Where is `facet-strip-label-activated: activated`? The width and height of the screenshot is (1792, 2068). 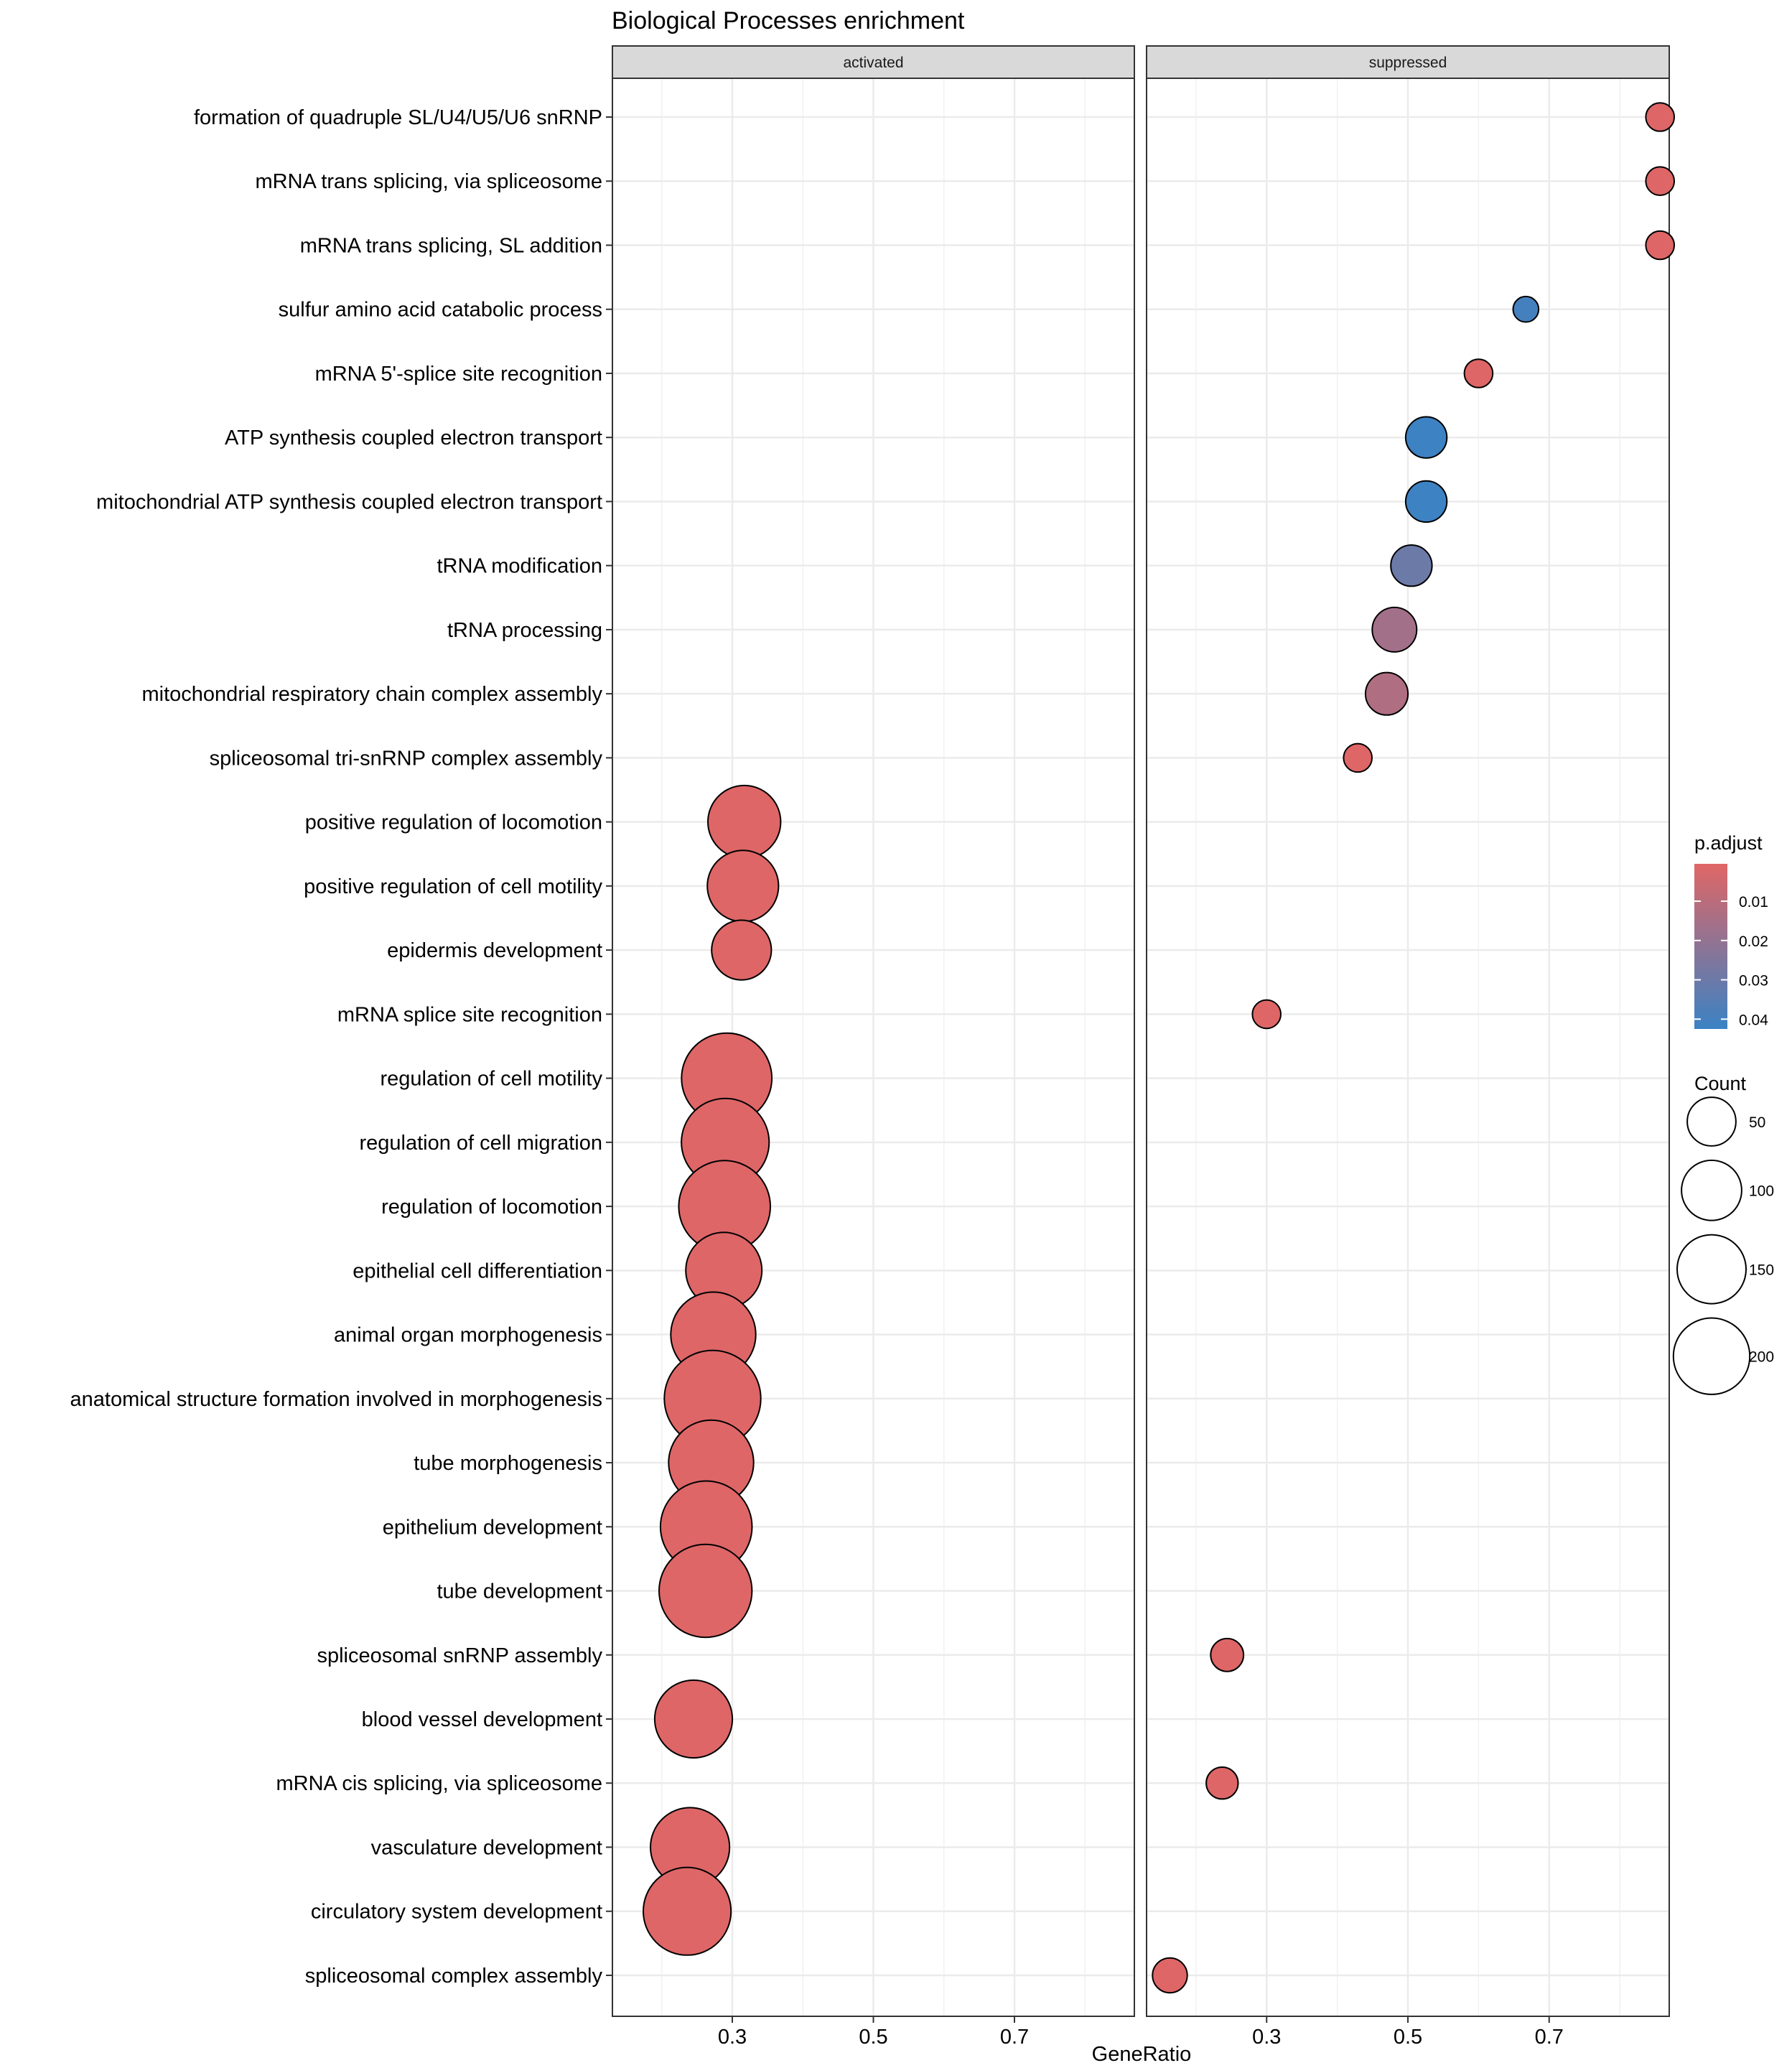 facet-strip-label-activated: activated is located at coordinates (873, 63).